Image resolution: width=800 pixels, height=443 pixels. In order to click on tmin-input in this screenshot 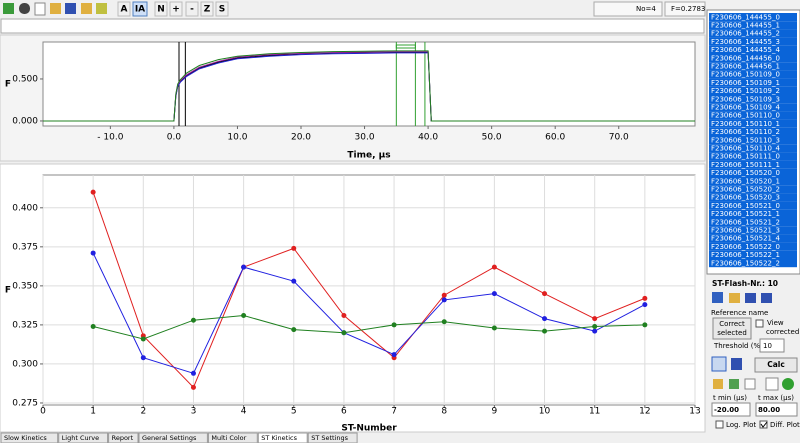, I will do `click(731, 409)`.